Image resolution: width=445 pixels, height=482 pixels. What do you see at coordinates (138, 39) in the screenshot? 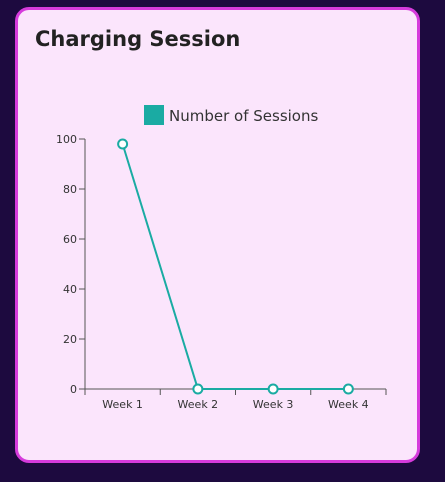
I see `card-title: Charging Session` at bounding box center [138, 39].